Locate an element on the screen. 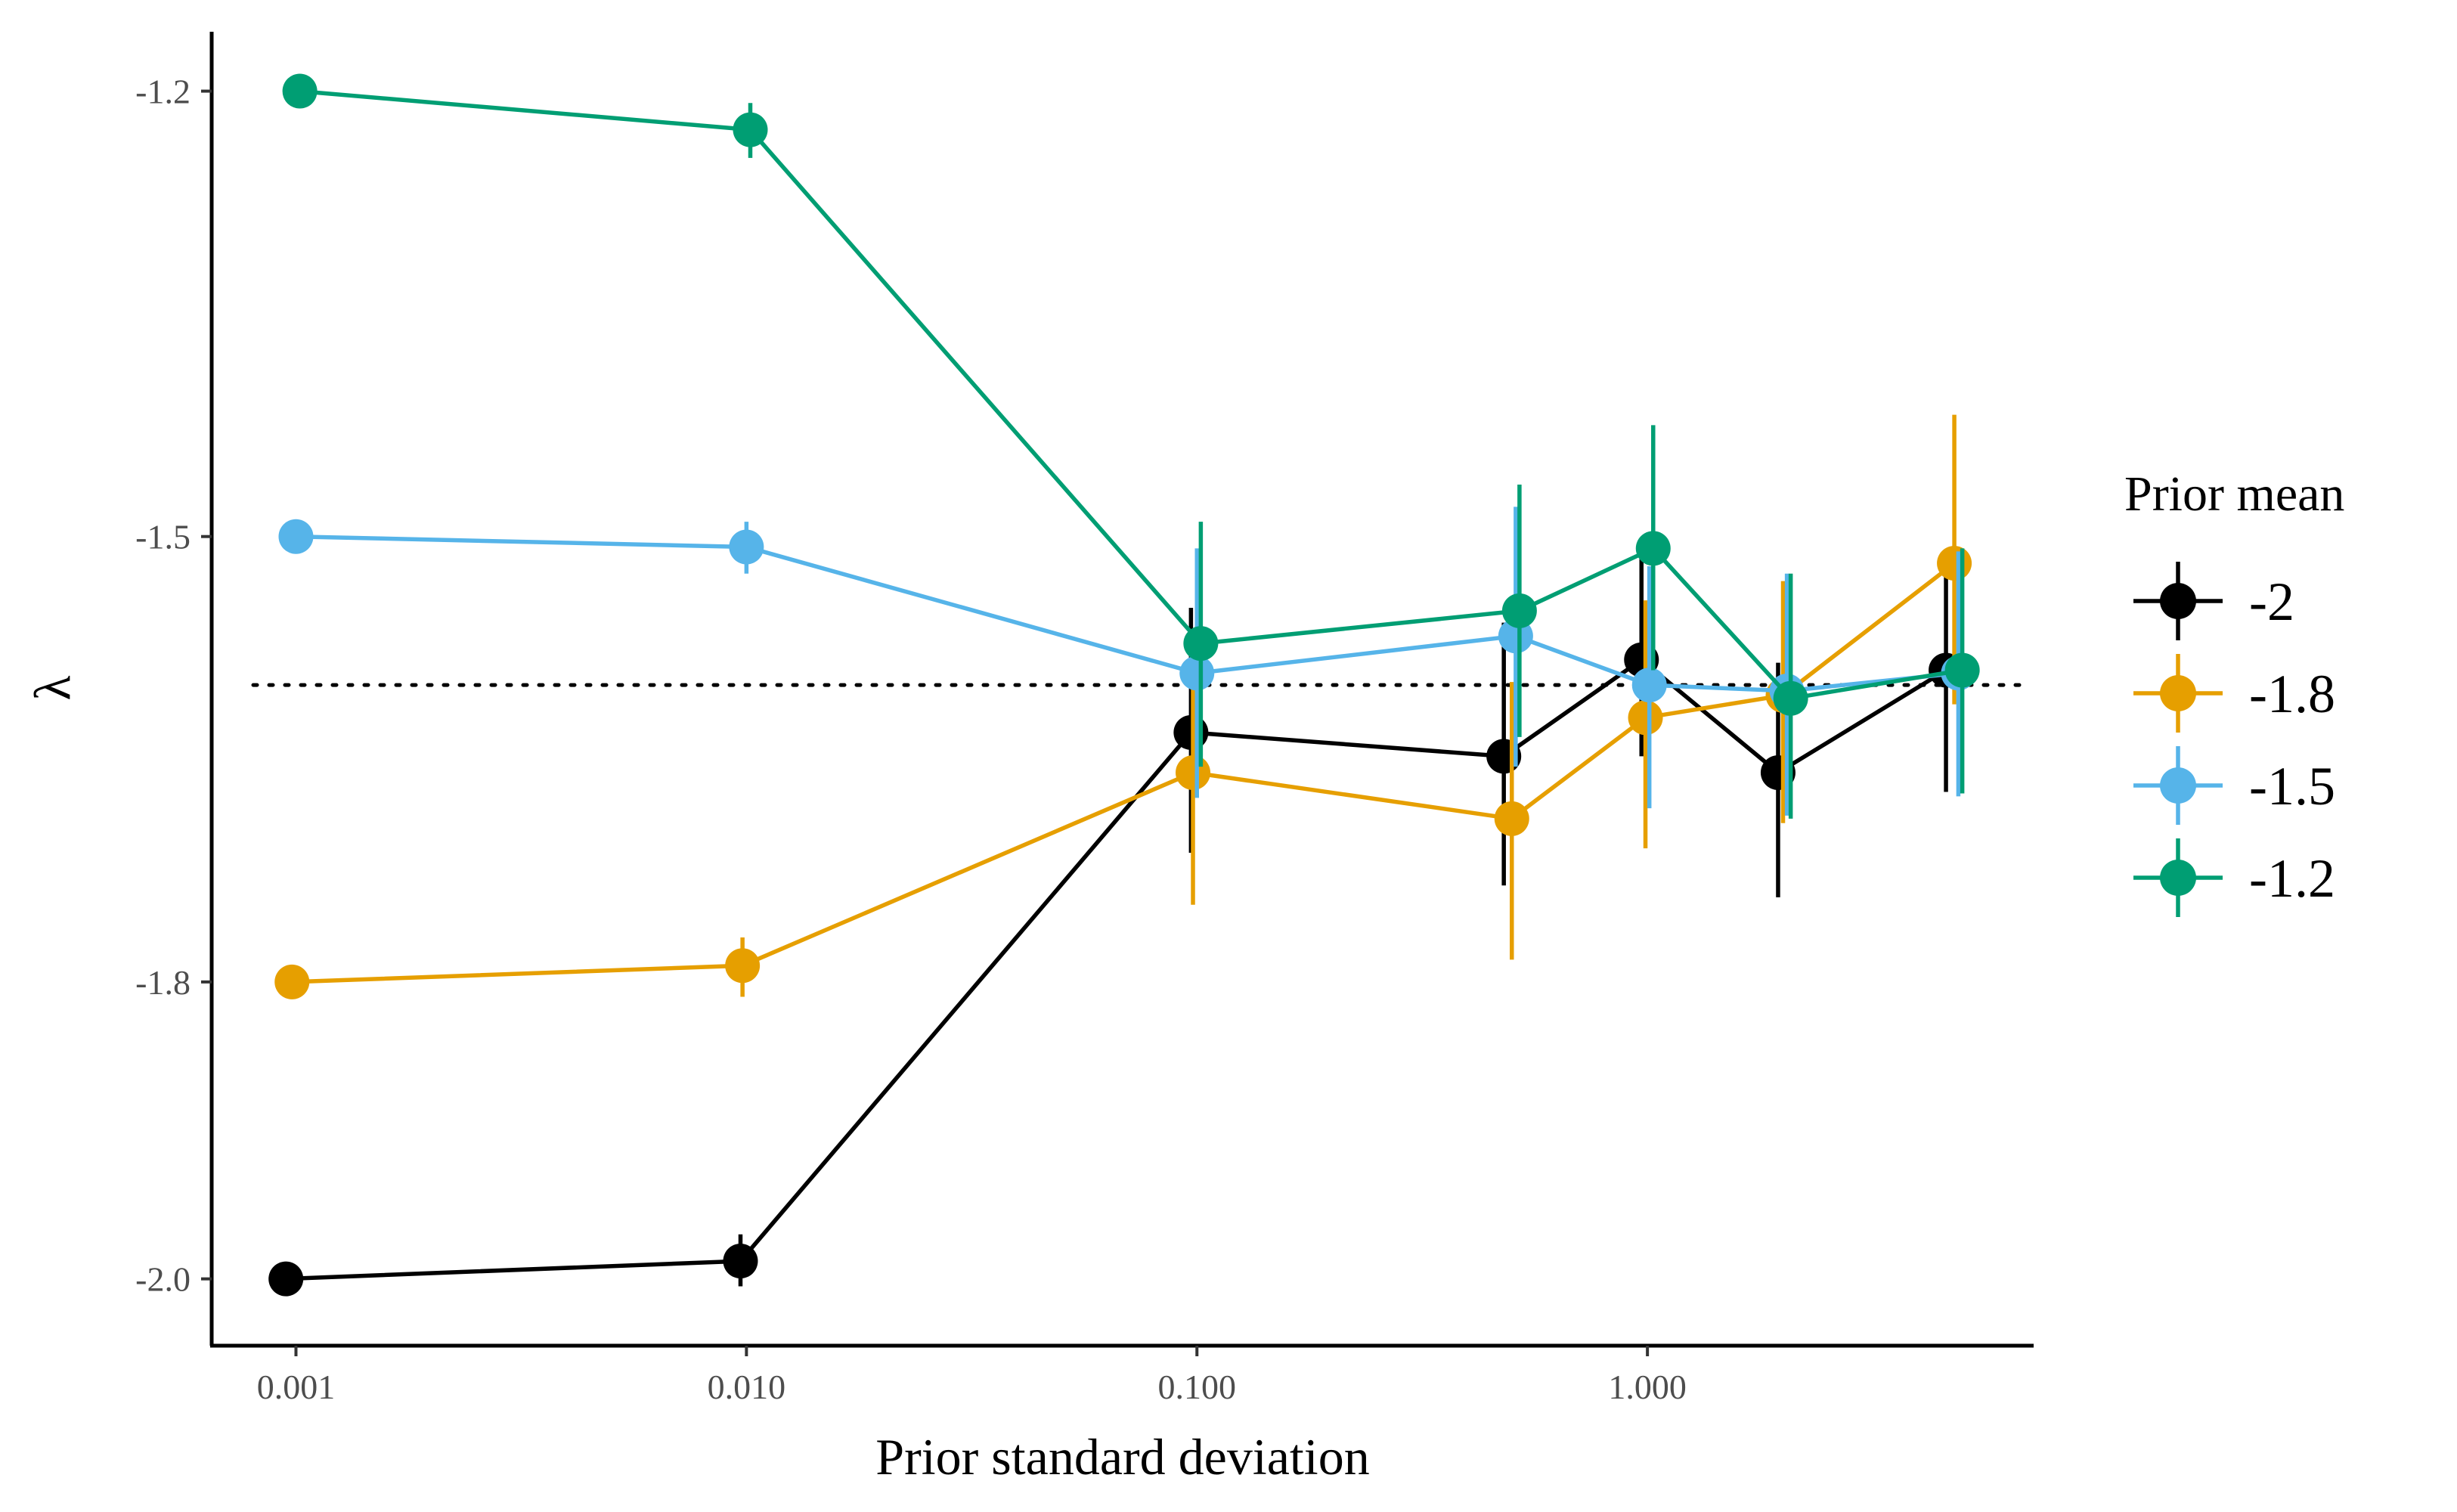 The height and width of the screenshot is (1512, 2457). x-ticks: 0.001 0.010 0.100 1.000 is located at coordinates (972, 1376).